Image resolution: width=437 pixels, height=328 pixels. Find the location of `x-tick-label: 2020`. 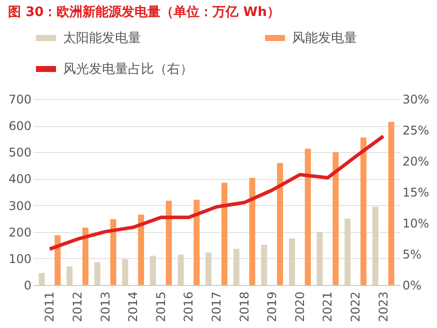

x-tick-label: 2020 is located at coordinates (299, 307).